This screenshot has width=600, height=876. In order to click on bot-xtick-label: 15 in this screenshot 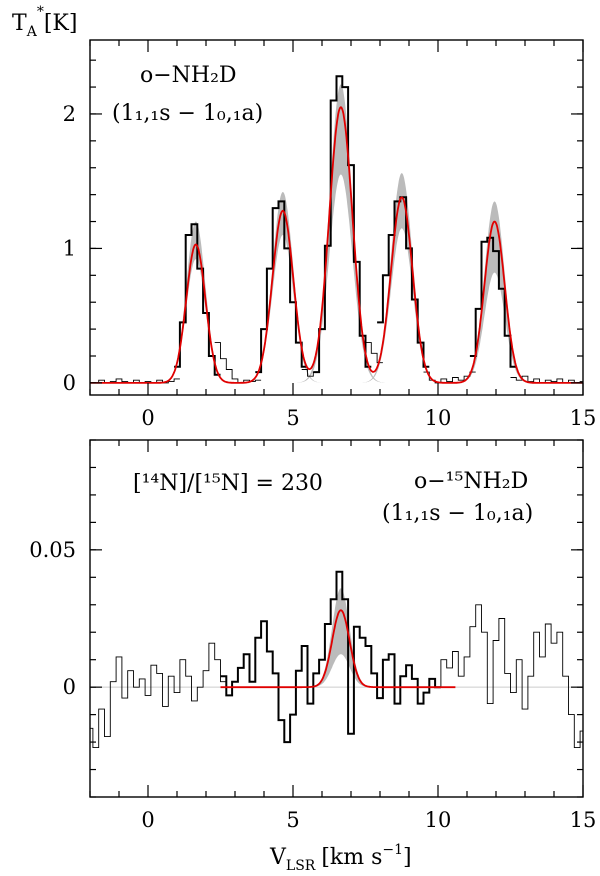, I will do `click(583, 820)`.